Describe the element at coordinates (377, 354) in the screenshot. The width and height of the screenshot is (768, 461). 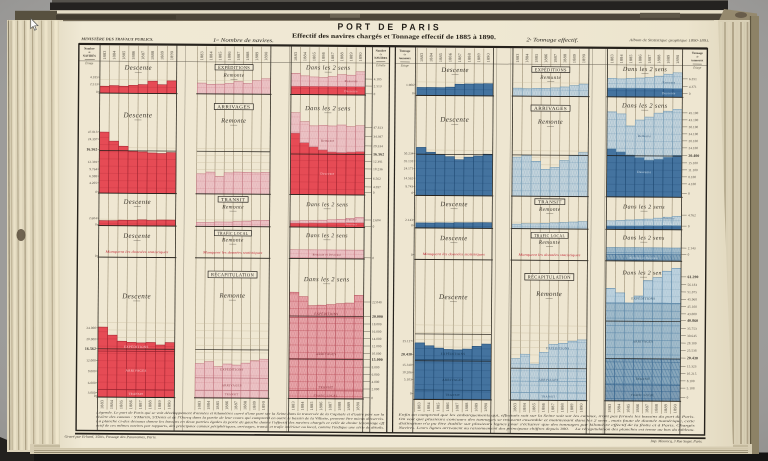
I see `svg-text: 10.000` at that location.